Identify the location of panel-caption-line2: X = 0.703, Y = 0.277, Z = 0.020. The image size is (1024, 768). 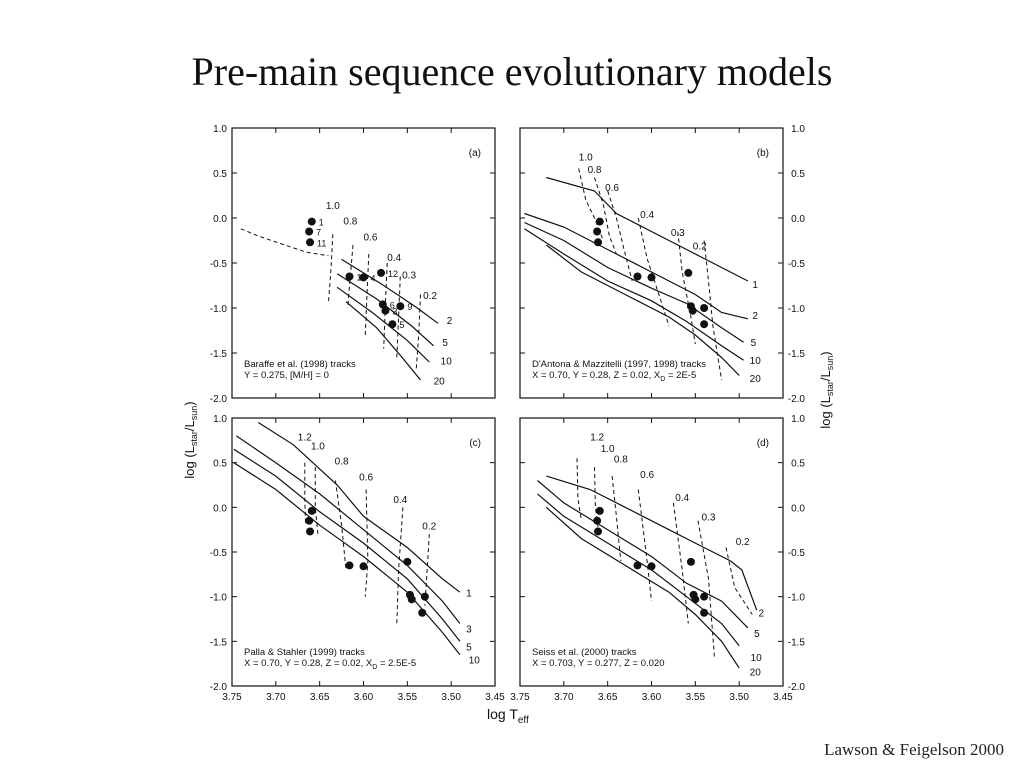
(598, 663).